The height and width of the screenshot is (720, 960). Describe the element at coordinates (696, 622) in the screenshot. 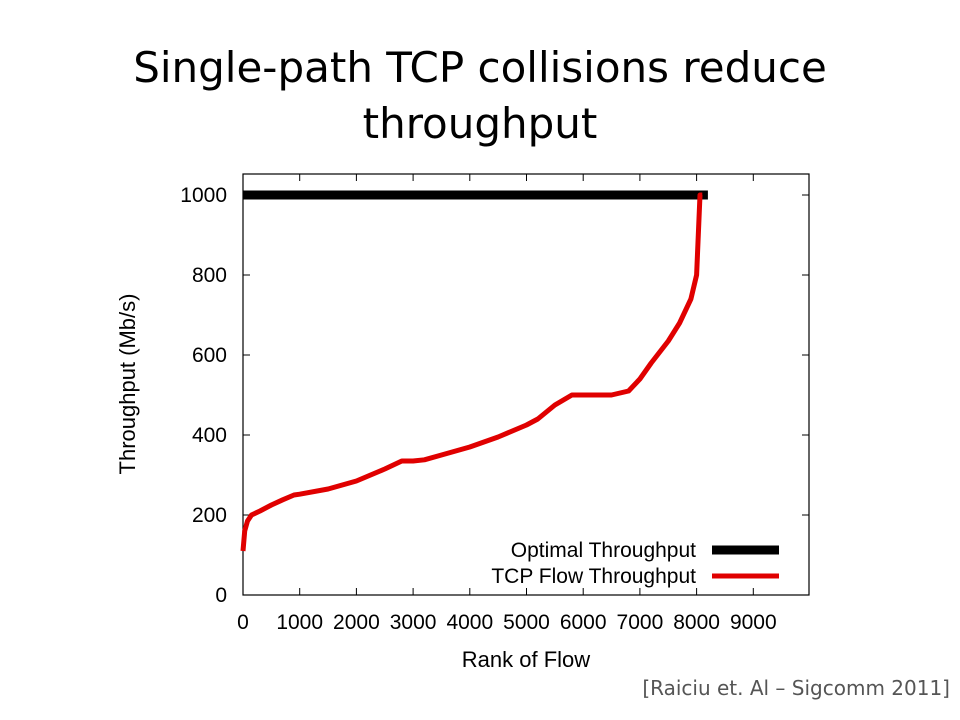

I see `x-tick-label: 8000` at that location.